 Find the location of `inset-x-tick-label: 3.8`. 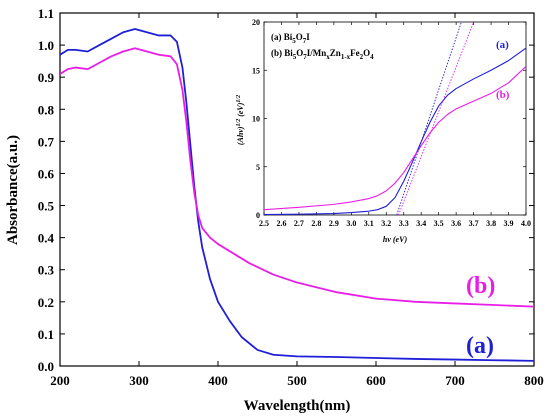

inset-x-tick-label: 3.8 is located at coordinates (491, 223).